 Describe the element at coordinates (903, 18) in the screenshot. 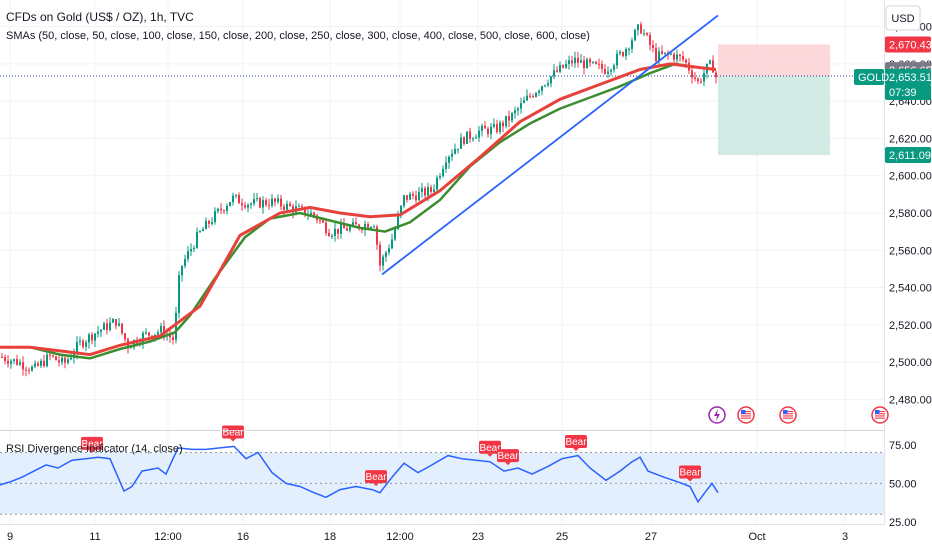

I see `currency-button` at that location.